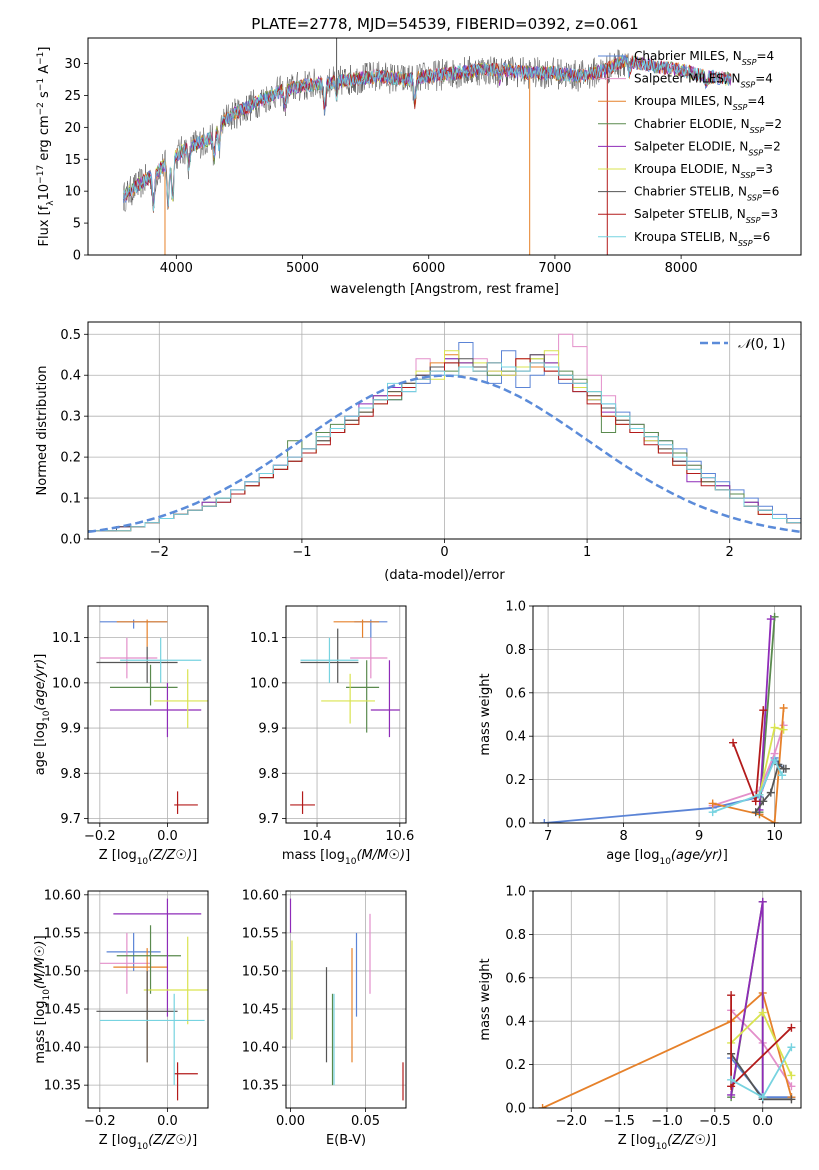  Describe the element at coordinates (290, 1121) in the screenshot. I see `x-tick-label: 0.00` at that location.